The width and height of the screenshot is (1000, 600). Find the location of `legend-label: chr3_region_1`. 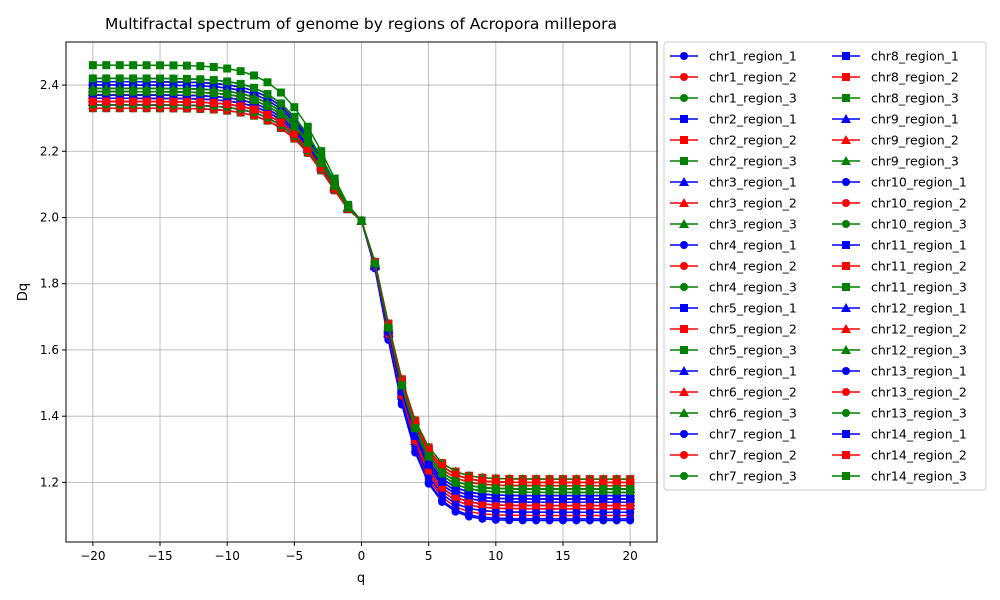

legend-label: chr3_region_1 is located at coordinates (753, 182).